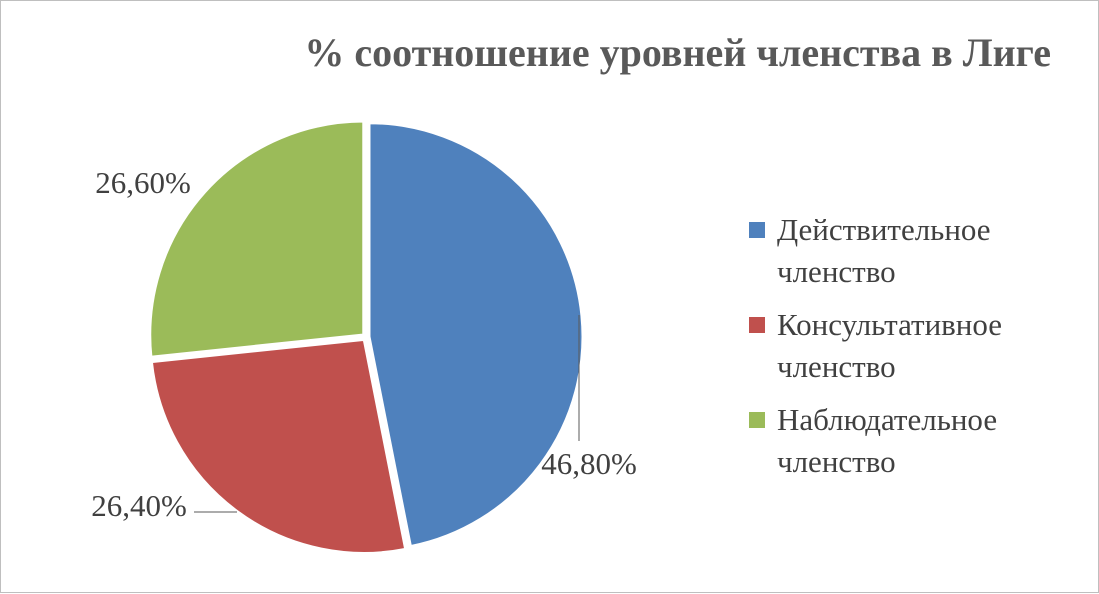  What do you see at coordinates (836, 366) in the screenshot?
I see `legend-label-consultative-line2: членство` at bounding box center [836, 366].